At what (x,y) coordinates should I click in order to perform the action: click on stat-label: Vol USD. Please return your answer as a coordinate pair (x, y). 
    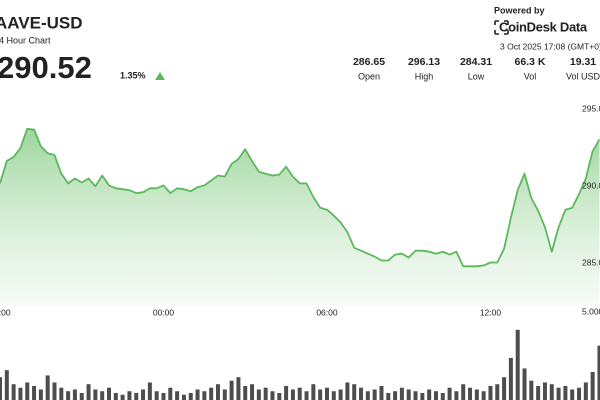
    Looking at the image, I should click on (583, 76).